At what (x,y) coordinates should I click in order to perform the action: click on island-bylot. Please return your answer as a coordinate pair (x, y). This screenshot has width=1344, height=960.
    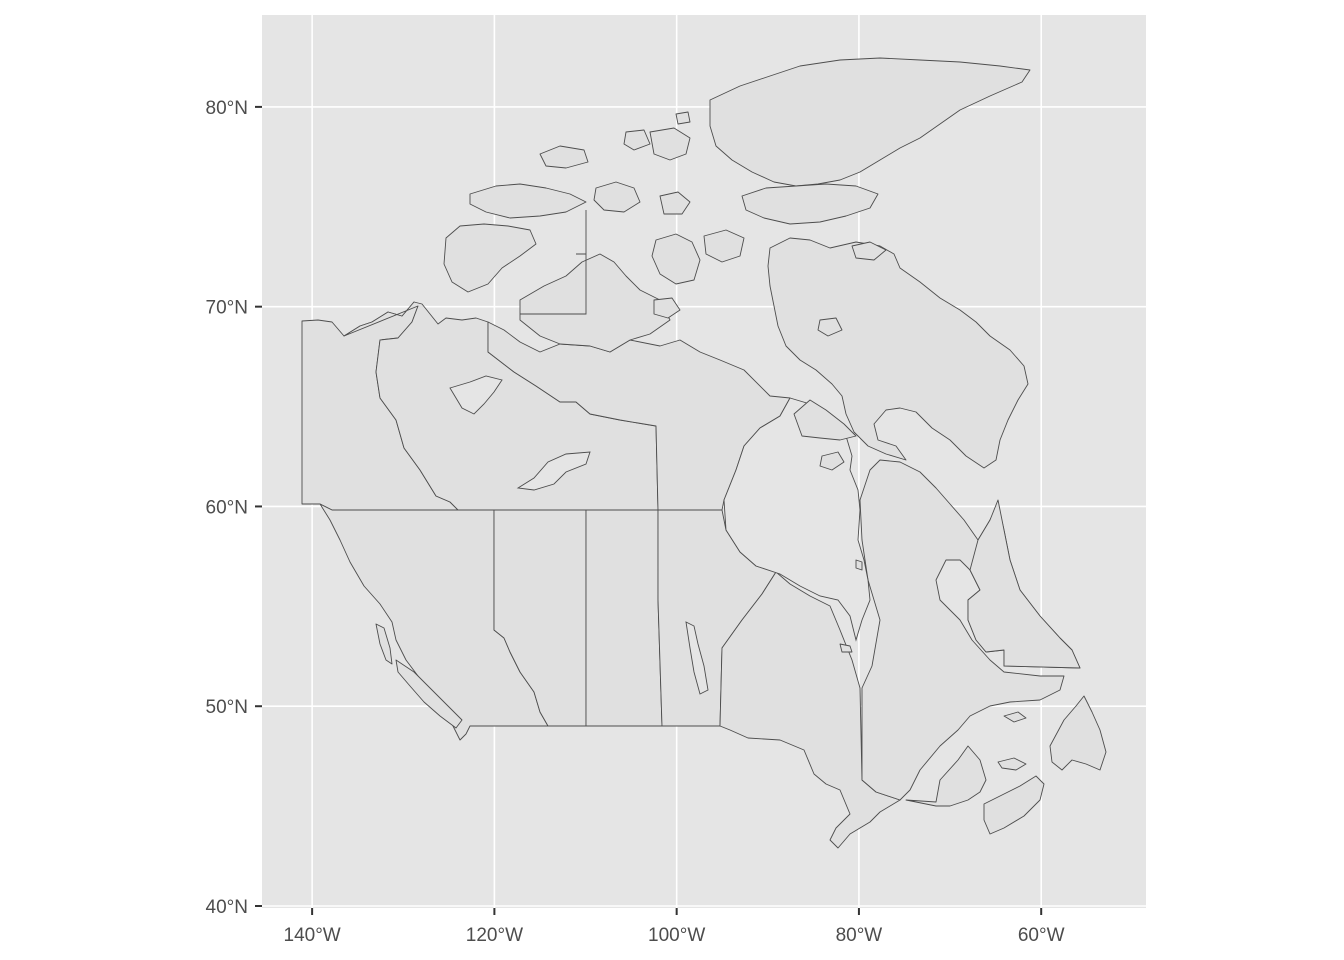
    Looking at the image, I should click on (869, 251).